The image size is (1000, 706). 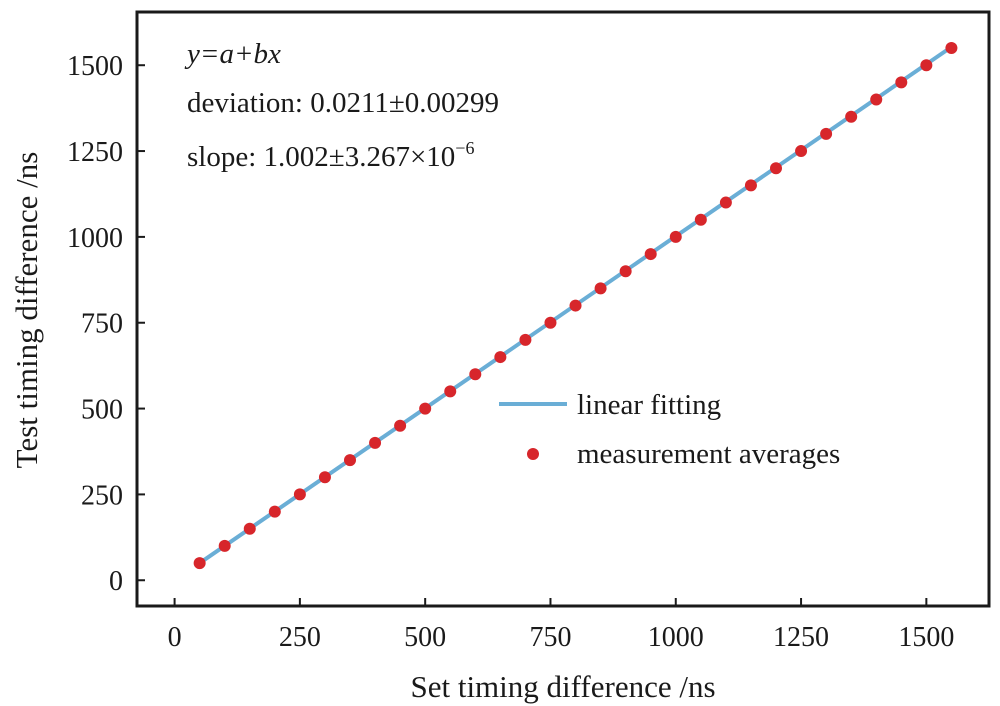 I want to click on y-tick-label: 250, so click(x=102, y=495).